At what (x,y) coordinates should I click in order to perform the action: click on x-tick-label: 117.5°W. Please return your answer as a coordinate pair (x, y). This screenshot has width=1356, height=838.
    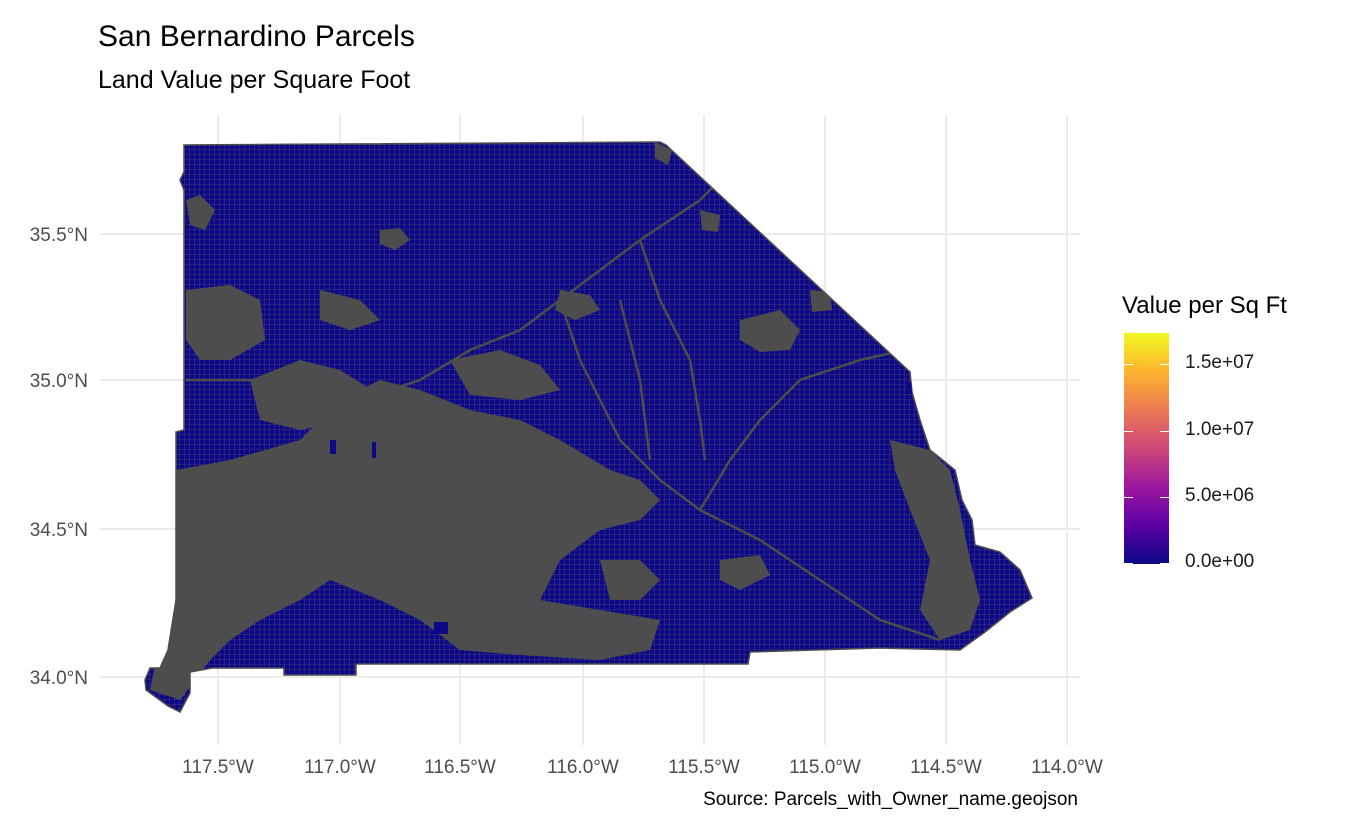
    Looking at the image, I should click on (218, 767).